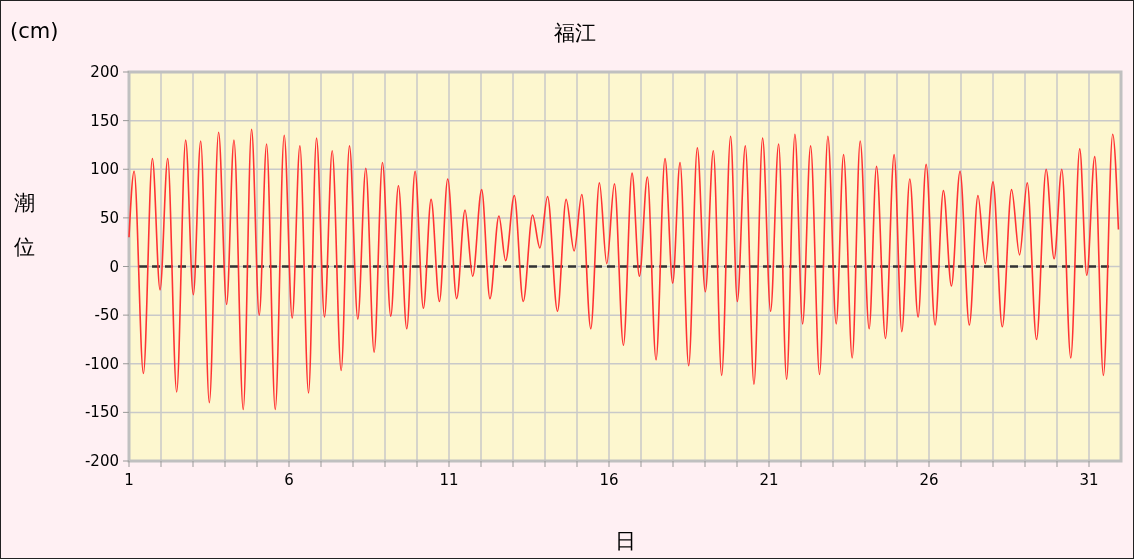  What do you see at coordinates (929, 480) in the screenshot?
I see `x-tick-label: 26` at bounding box center [929, 480].